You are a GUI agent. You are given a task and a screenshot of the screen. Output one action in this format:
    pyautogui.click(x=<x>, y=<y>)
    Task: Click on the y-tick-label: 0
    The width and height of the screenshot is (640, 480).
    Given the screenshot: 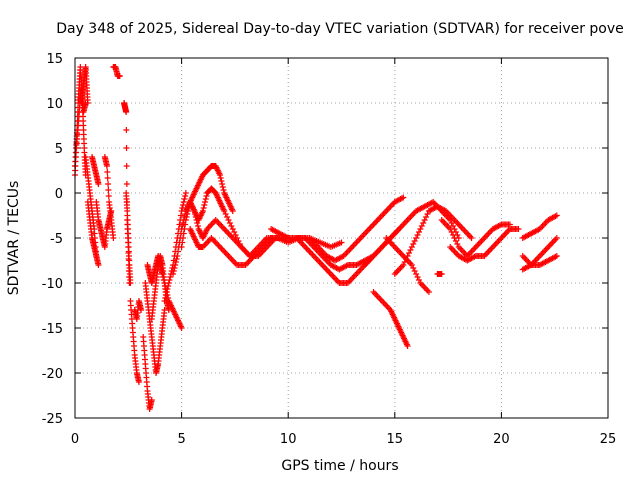 What is the action you would take?
    pyautogui.click(x=59, y=194)
    